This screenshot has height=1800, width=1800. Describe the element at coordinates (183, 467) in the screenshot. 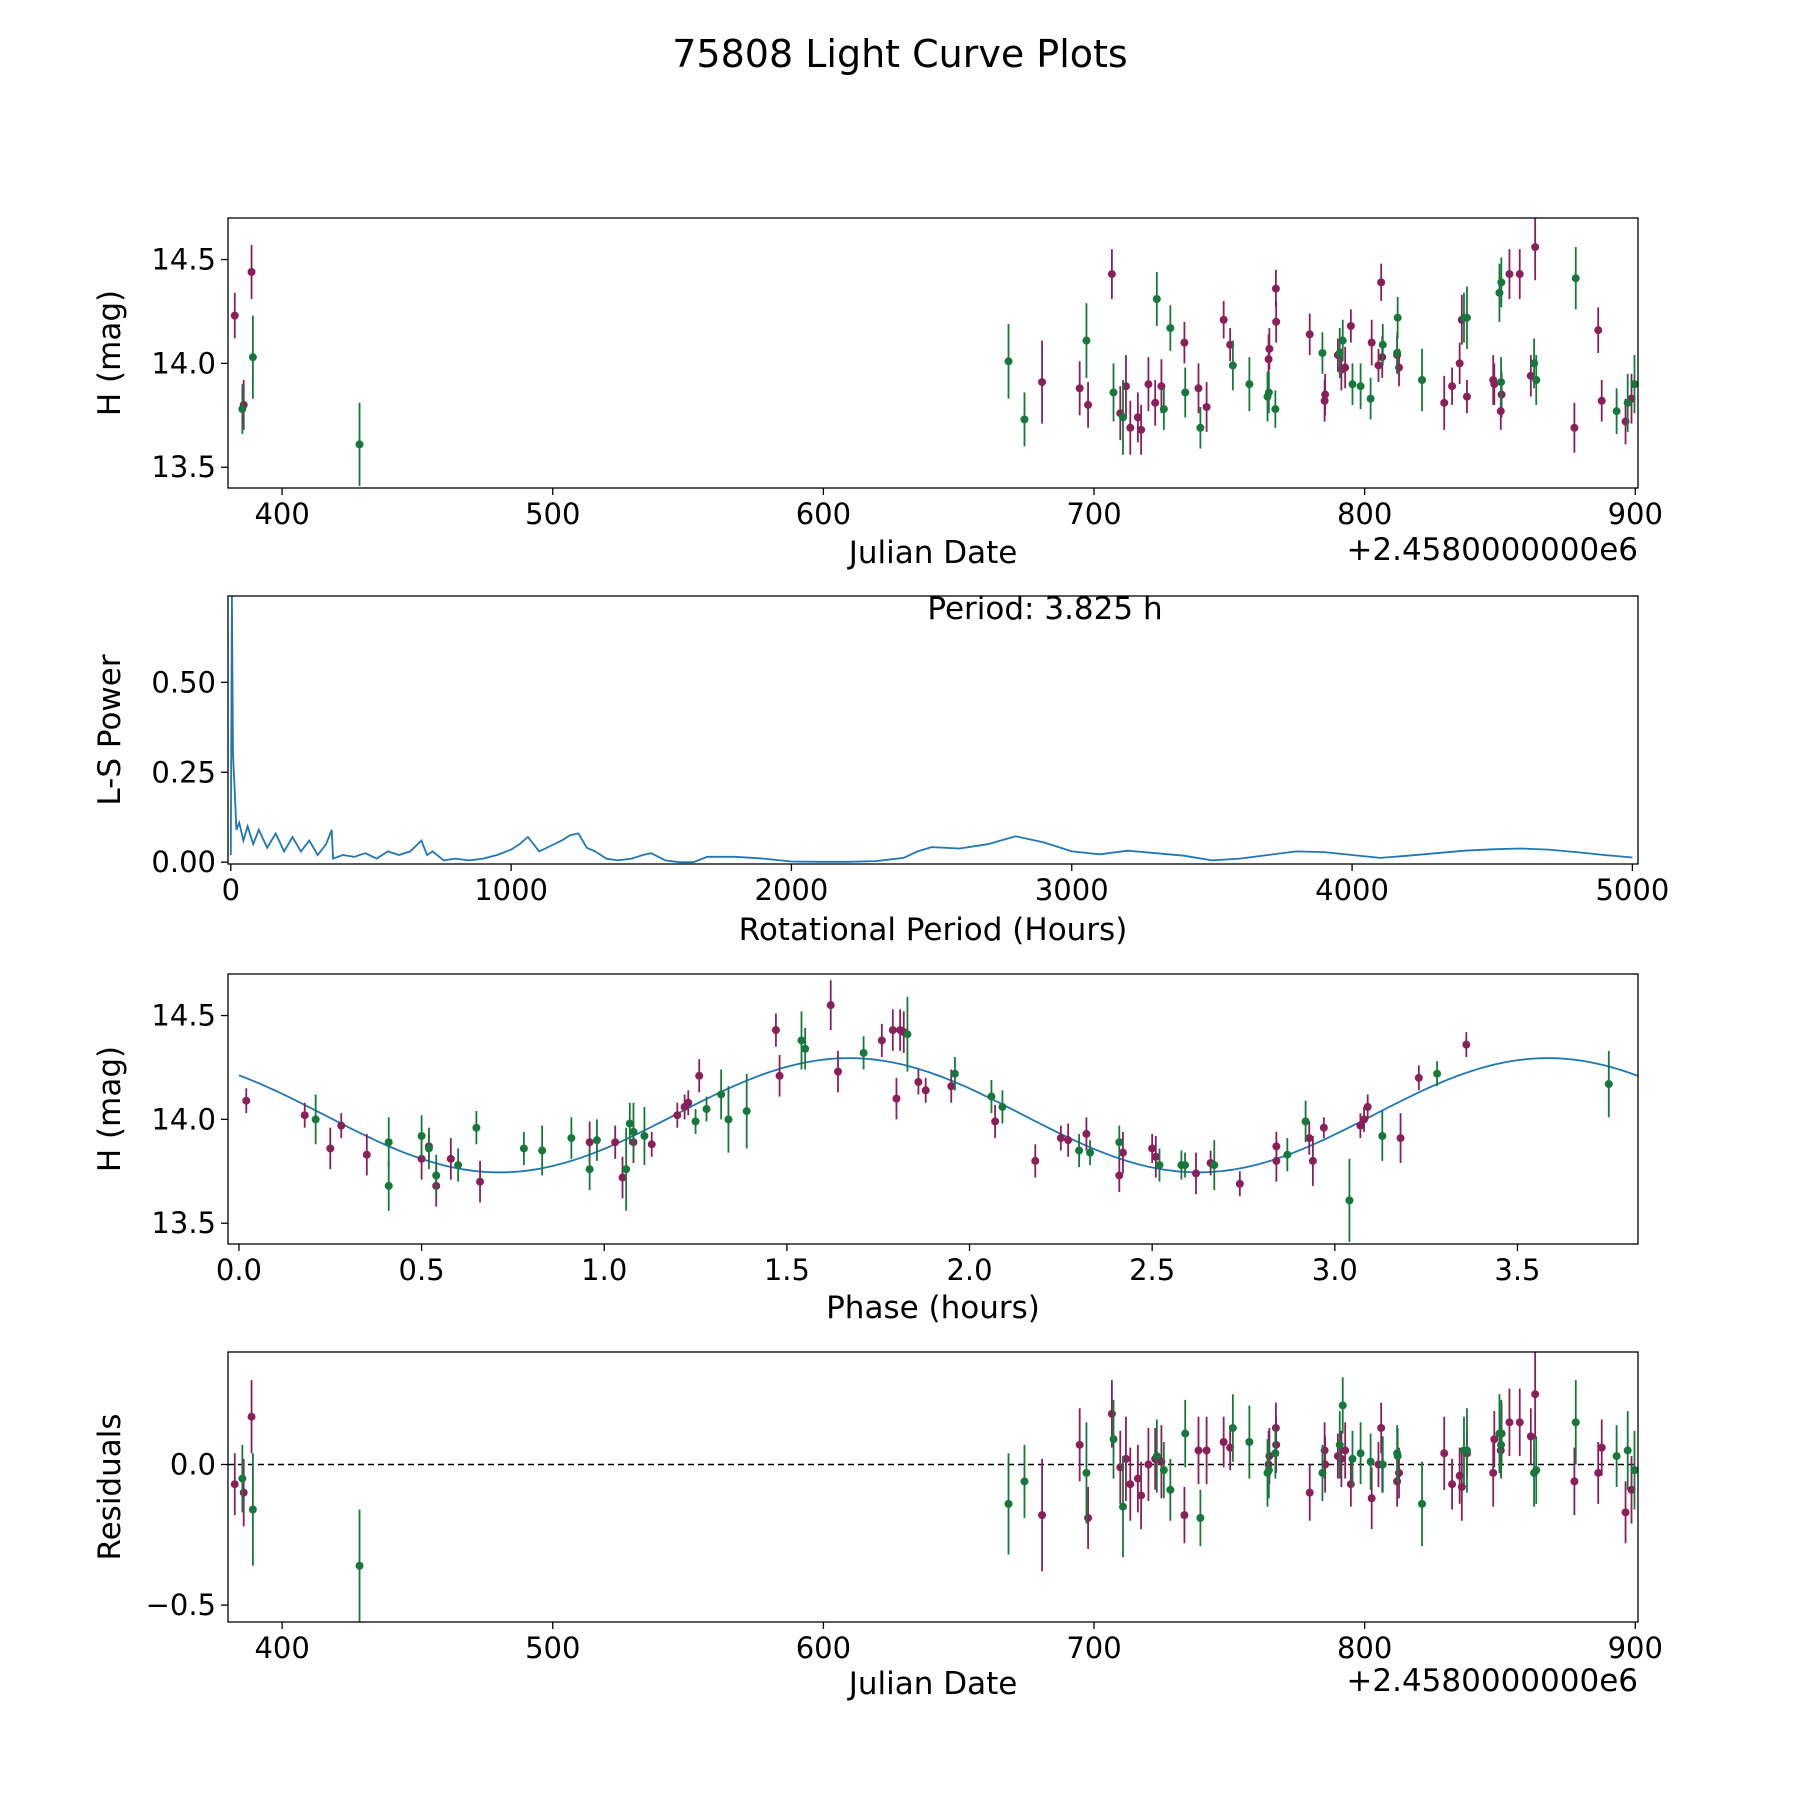

I see `y-tick-label: 13.5` at that location.